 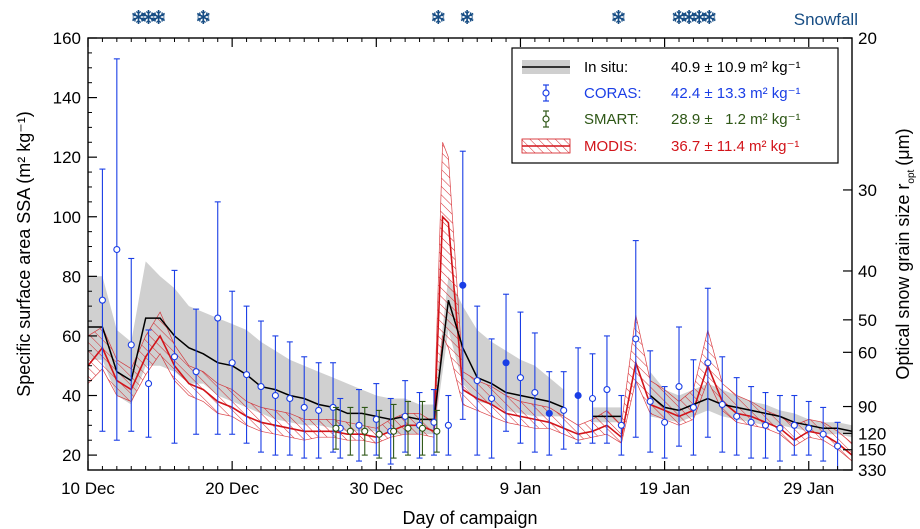 I want to click on x-tick-label-1: 20 Dec, so click(x=232, y=488).